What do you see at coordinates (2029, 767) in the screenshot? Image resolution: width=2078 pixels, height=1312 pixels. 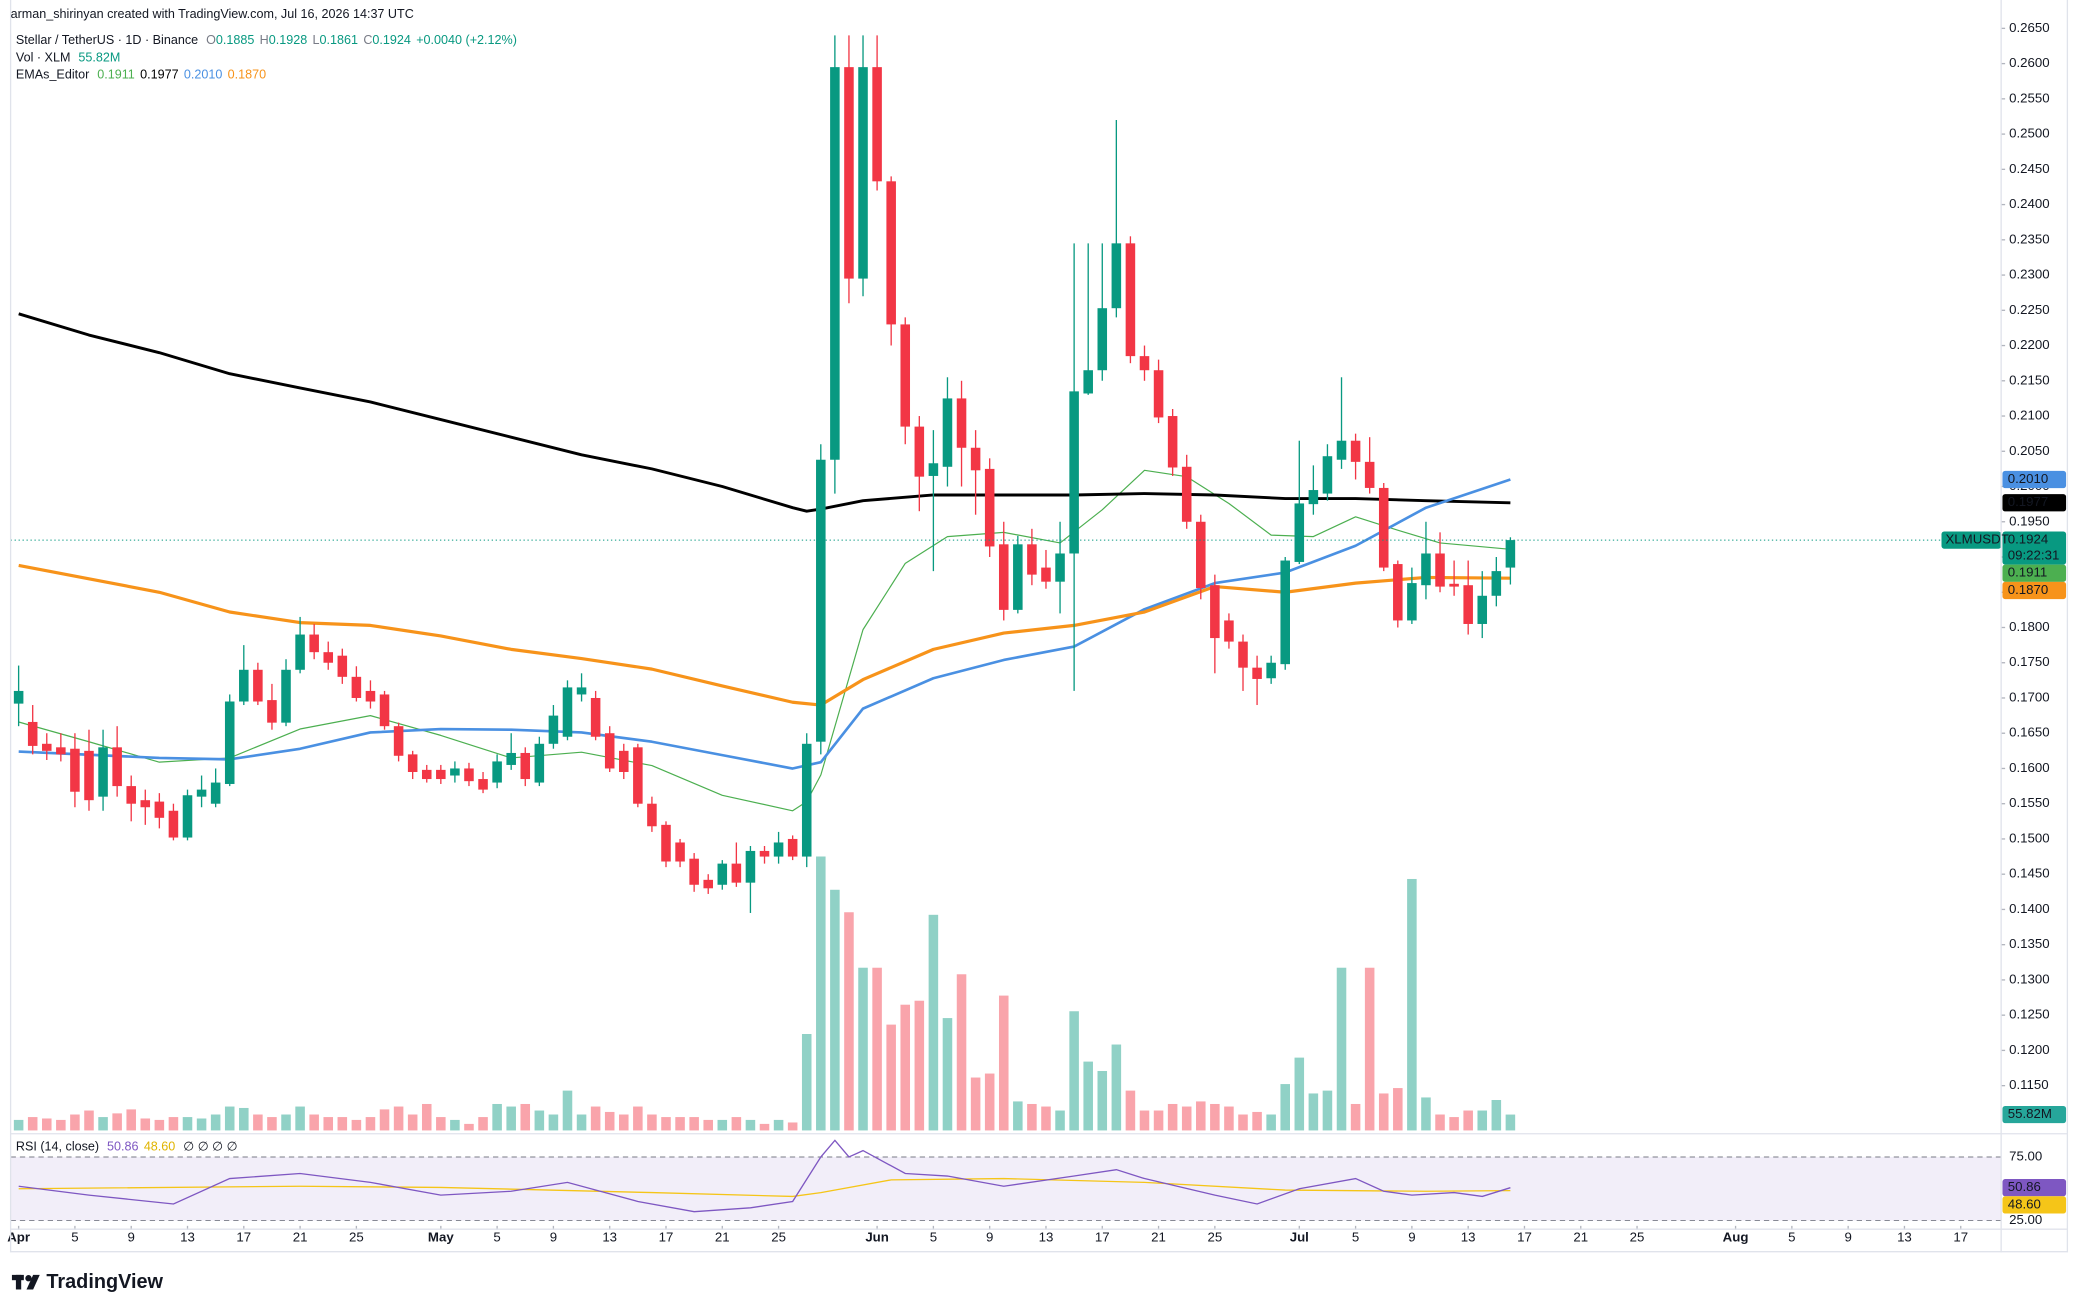 I see `y-tick-label: 0.1600` at bounding box center [2029, 767].